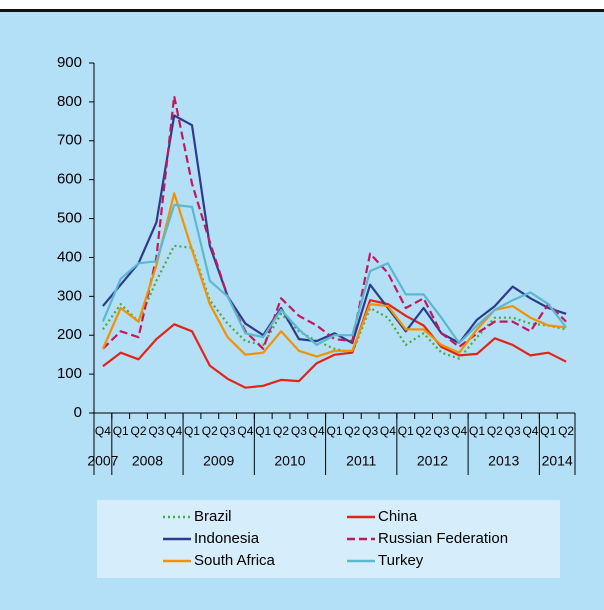  I want to click on legend-label: Indonesia, so click(227, 538).